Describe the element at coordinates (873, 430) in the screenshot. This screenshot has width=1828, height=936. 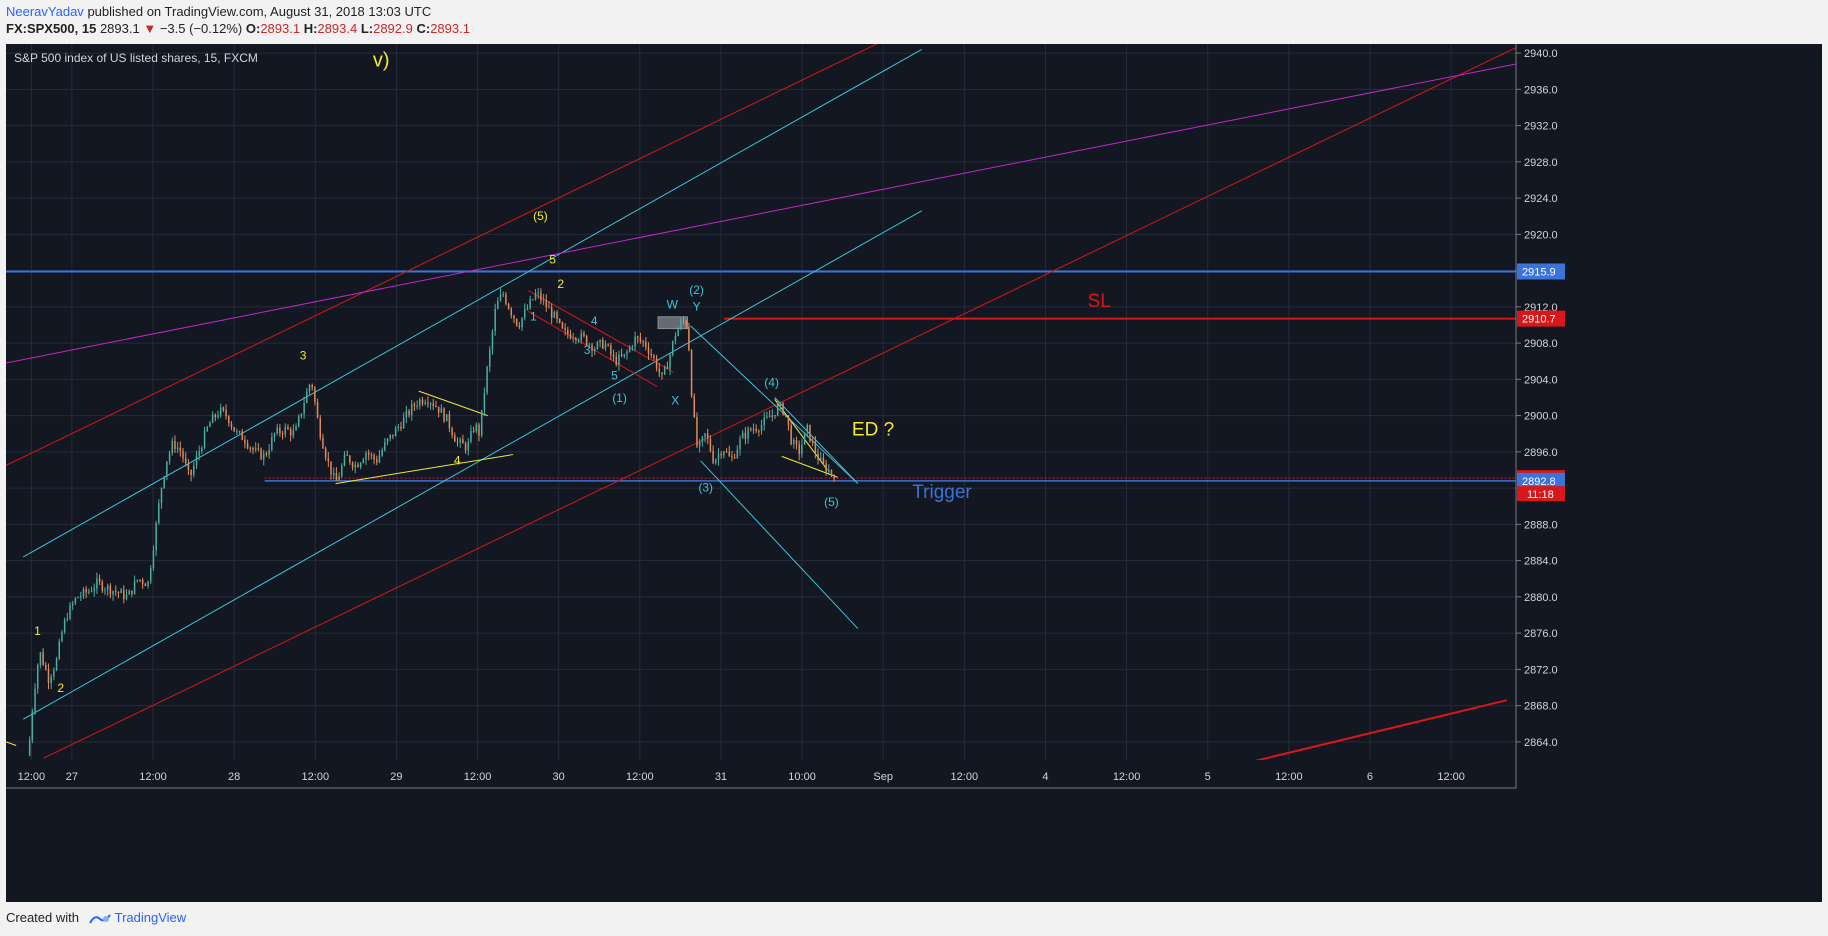
I see `wave-label: ED ?` at that location.